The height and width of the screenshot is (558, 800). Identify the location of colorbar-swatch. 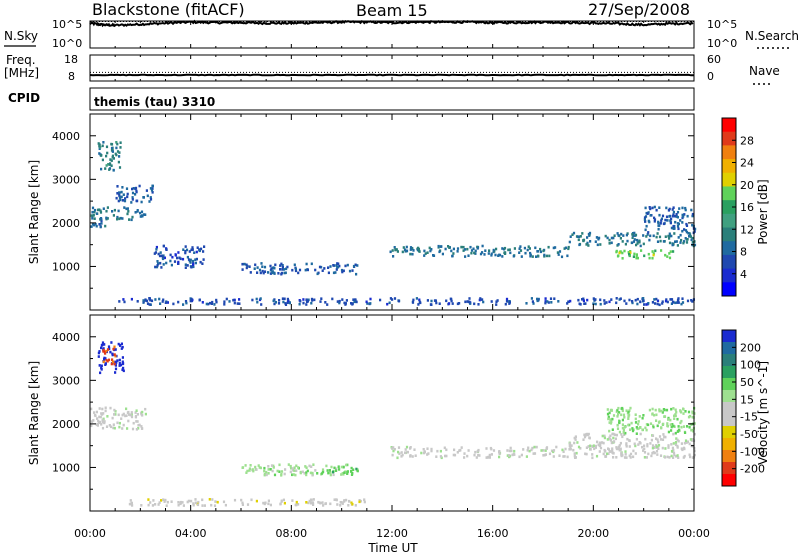
(729, 125).